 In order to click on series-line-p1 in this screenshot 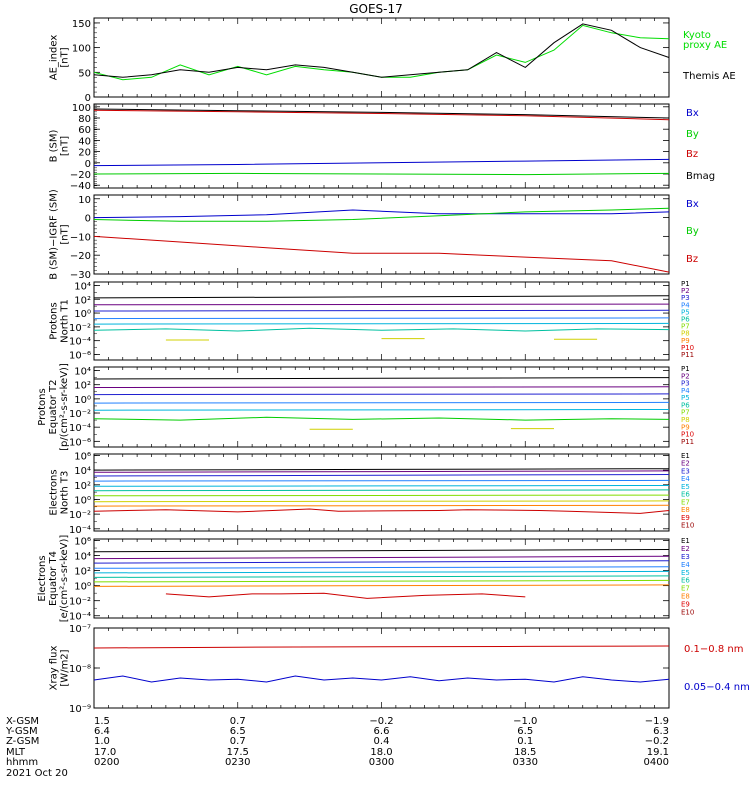, I will do `click(381, 297)`.